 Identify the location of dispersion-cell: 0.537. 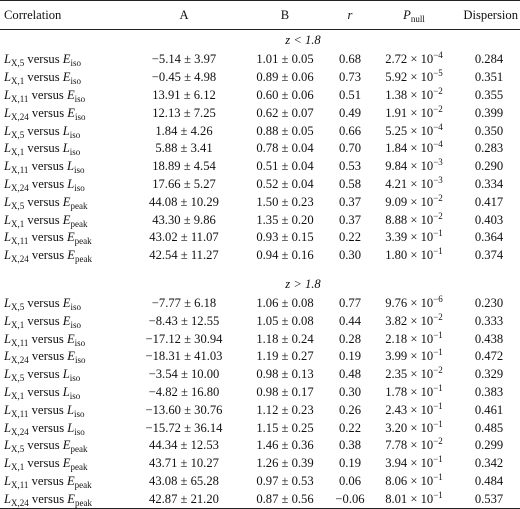
(489, 499).